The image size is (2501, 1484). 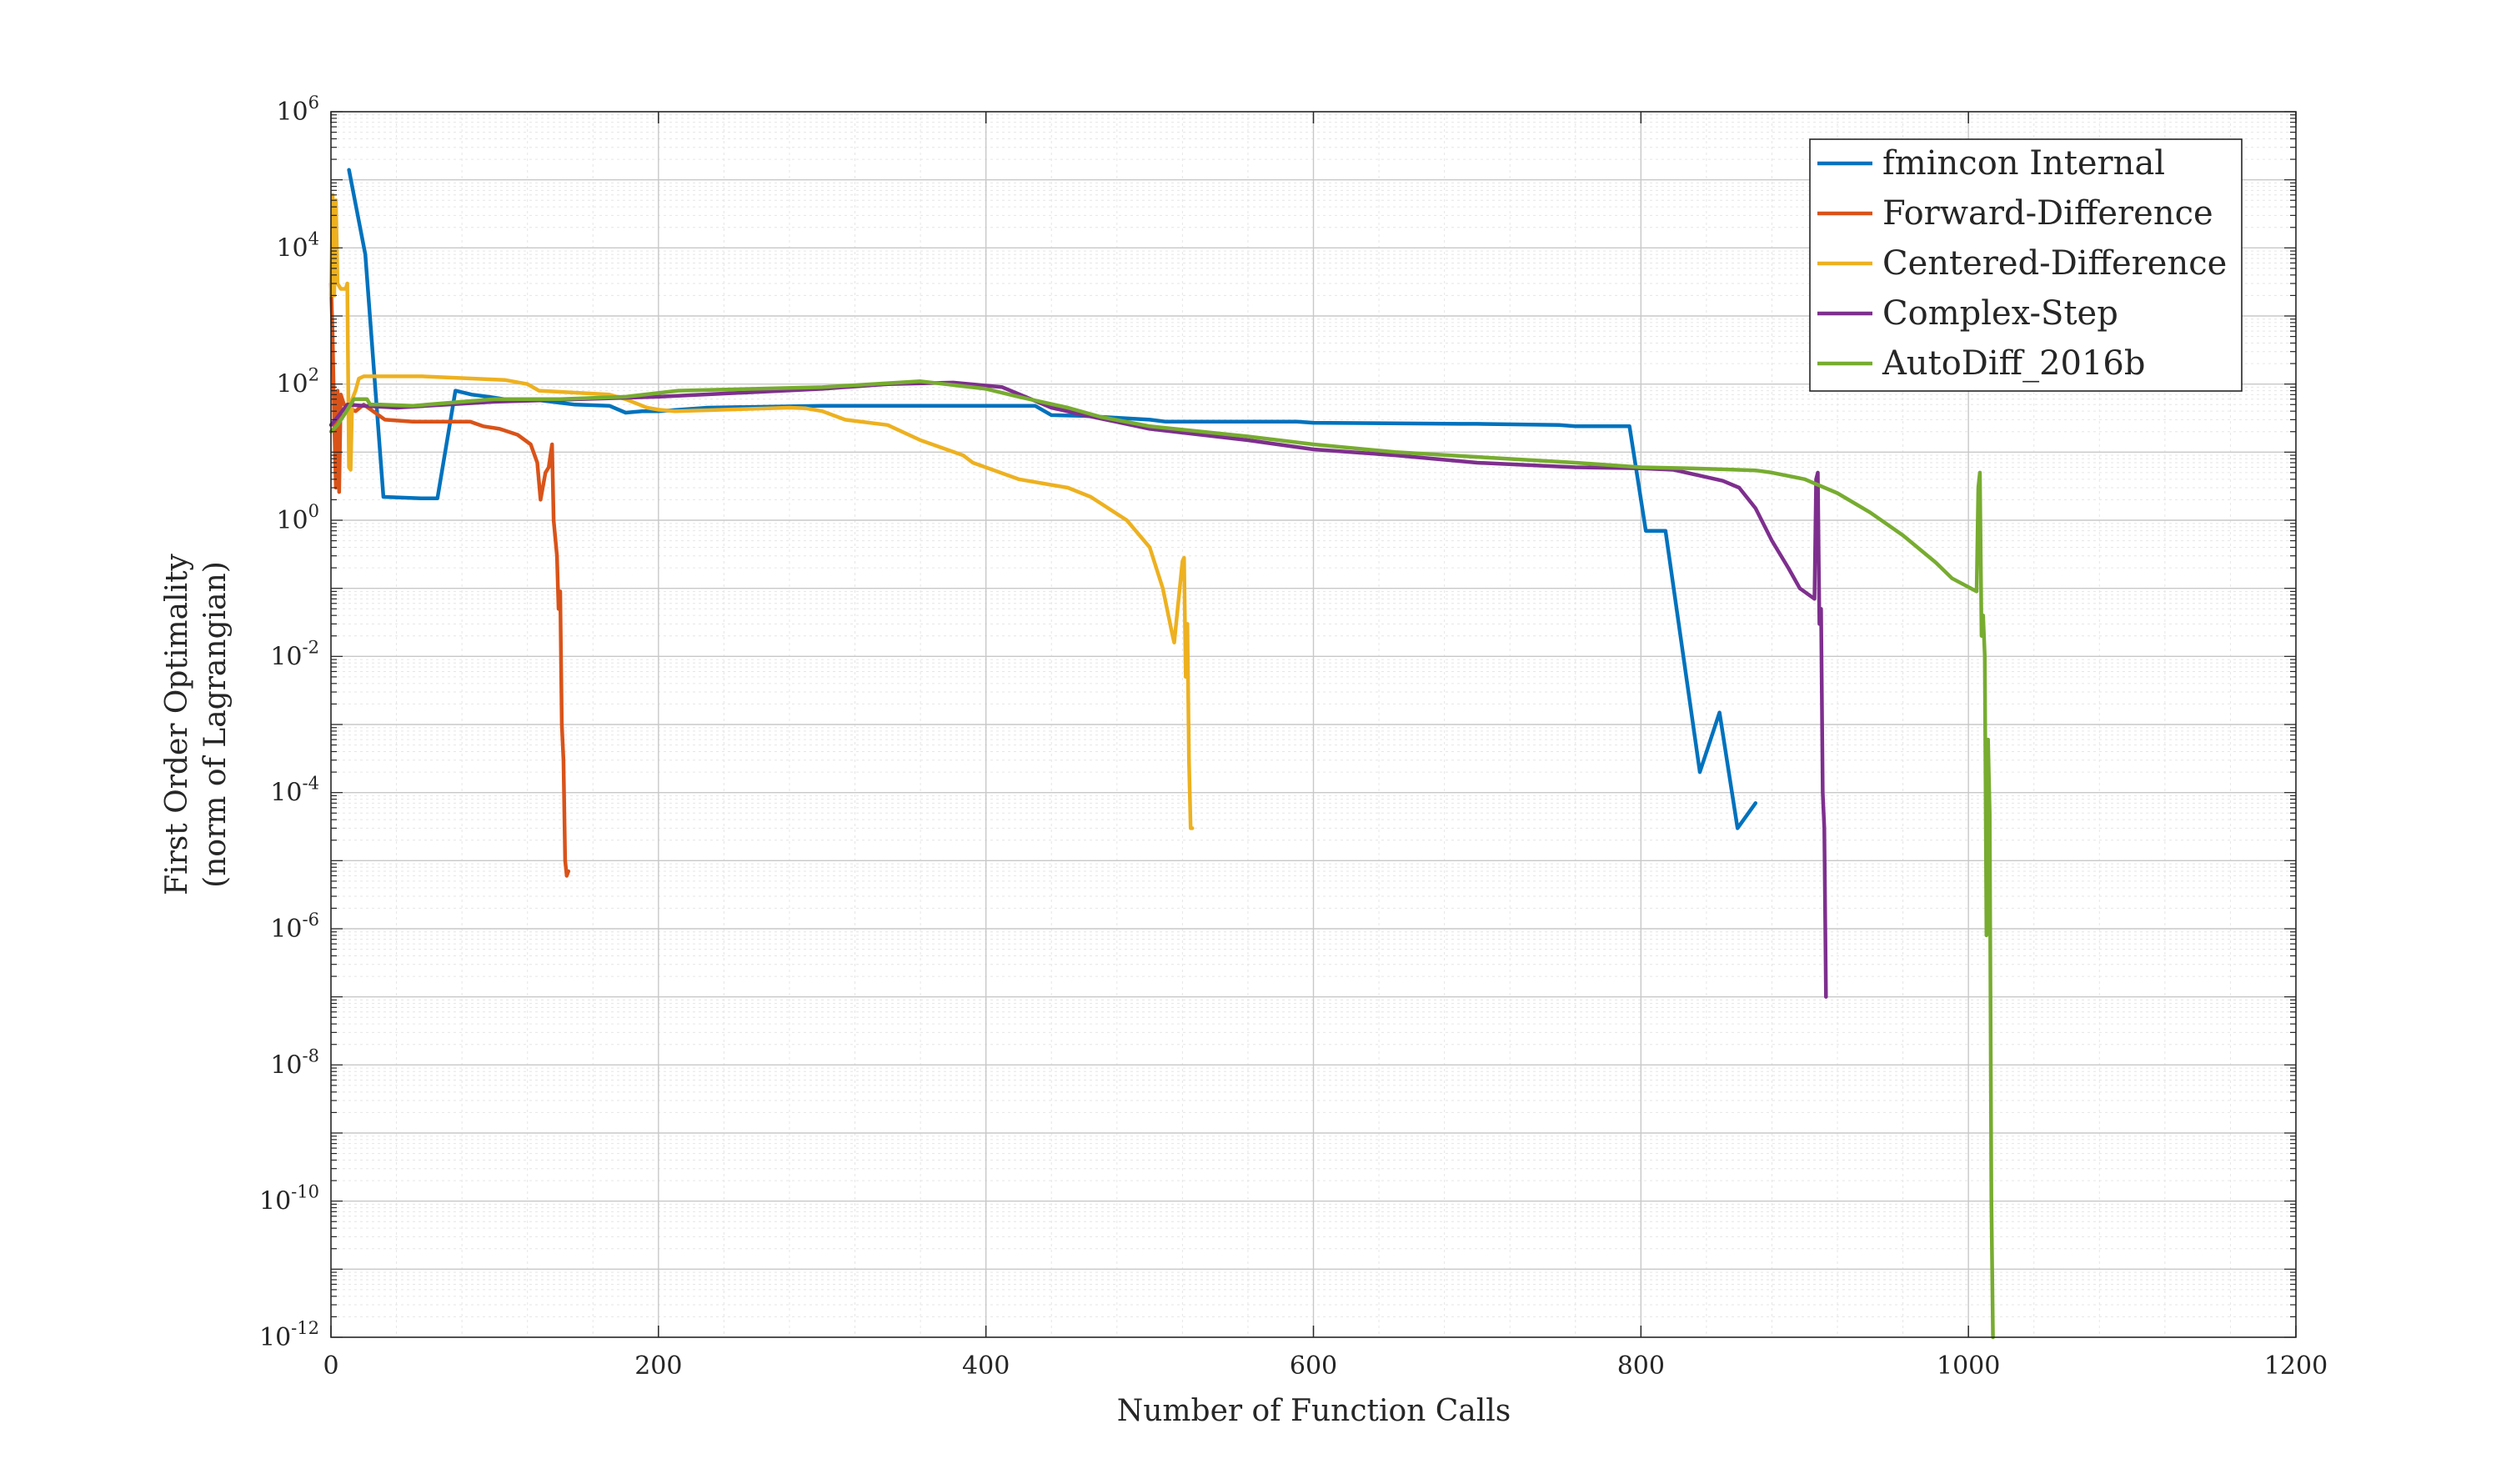 I want to click on y-tick-label: 10⁶, so click(x=297, y=110).